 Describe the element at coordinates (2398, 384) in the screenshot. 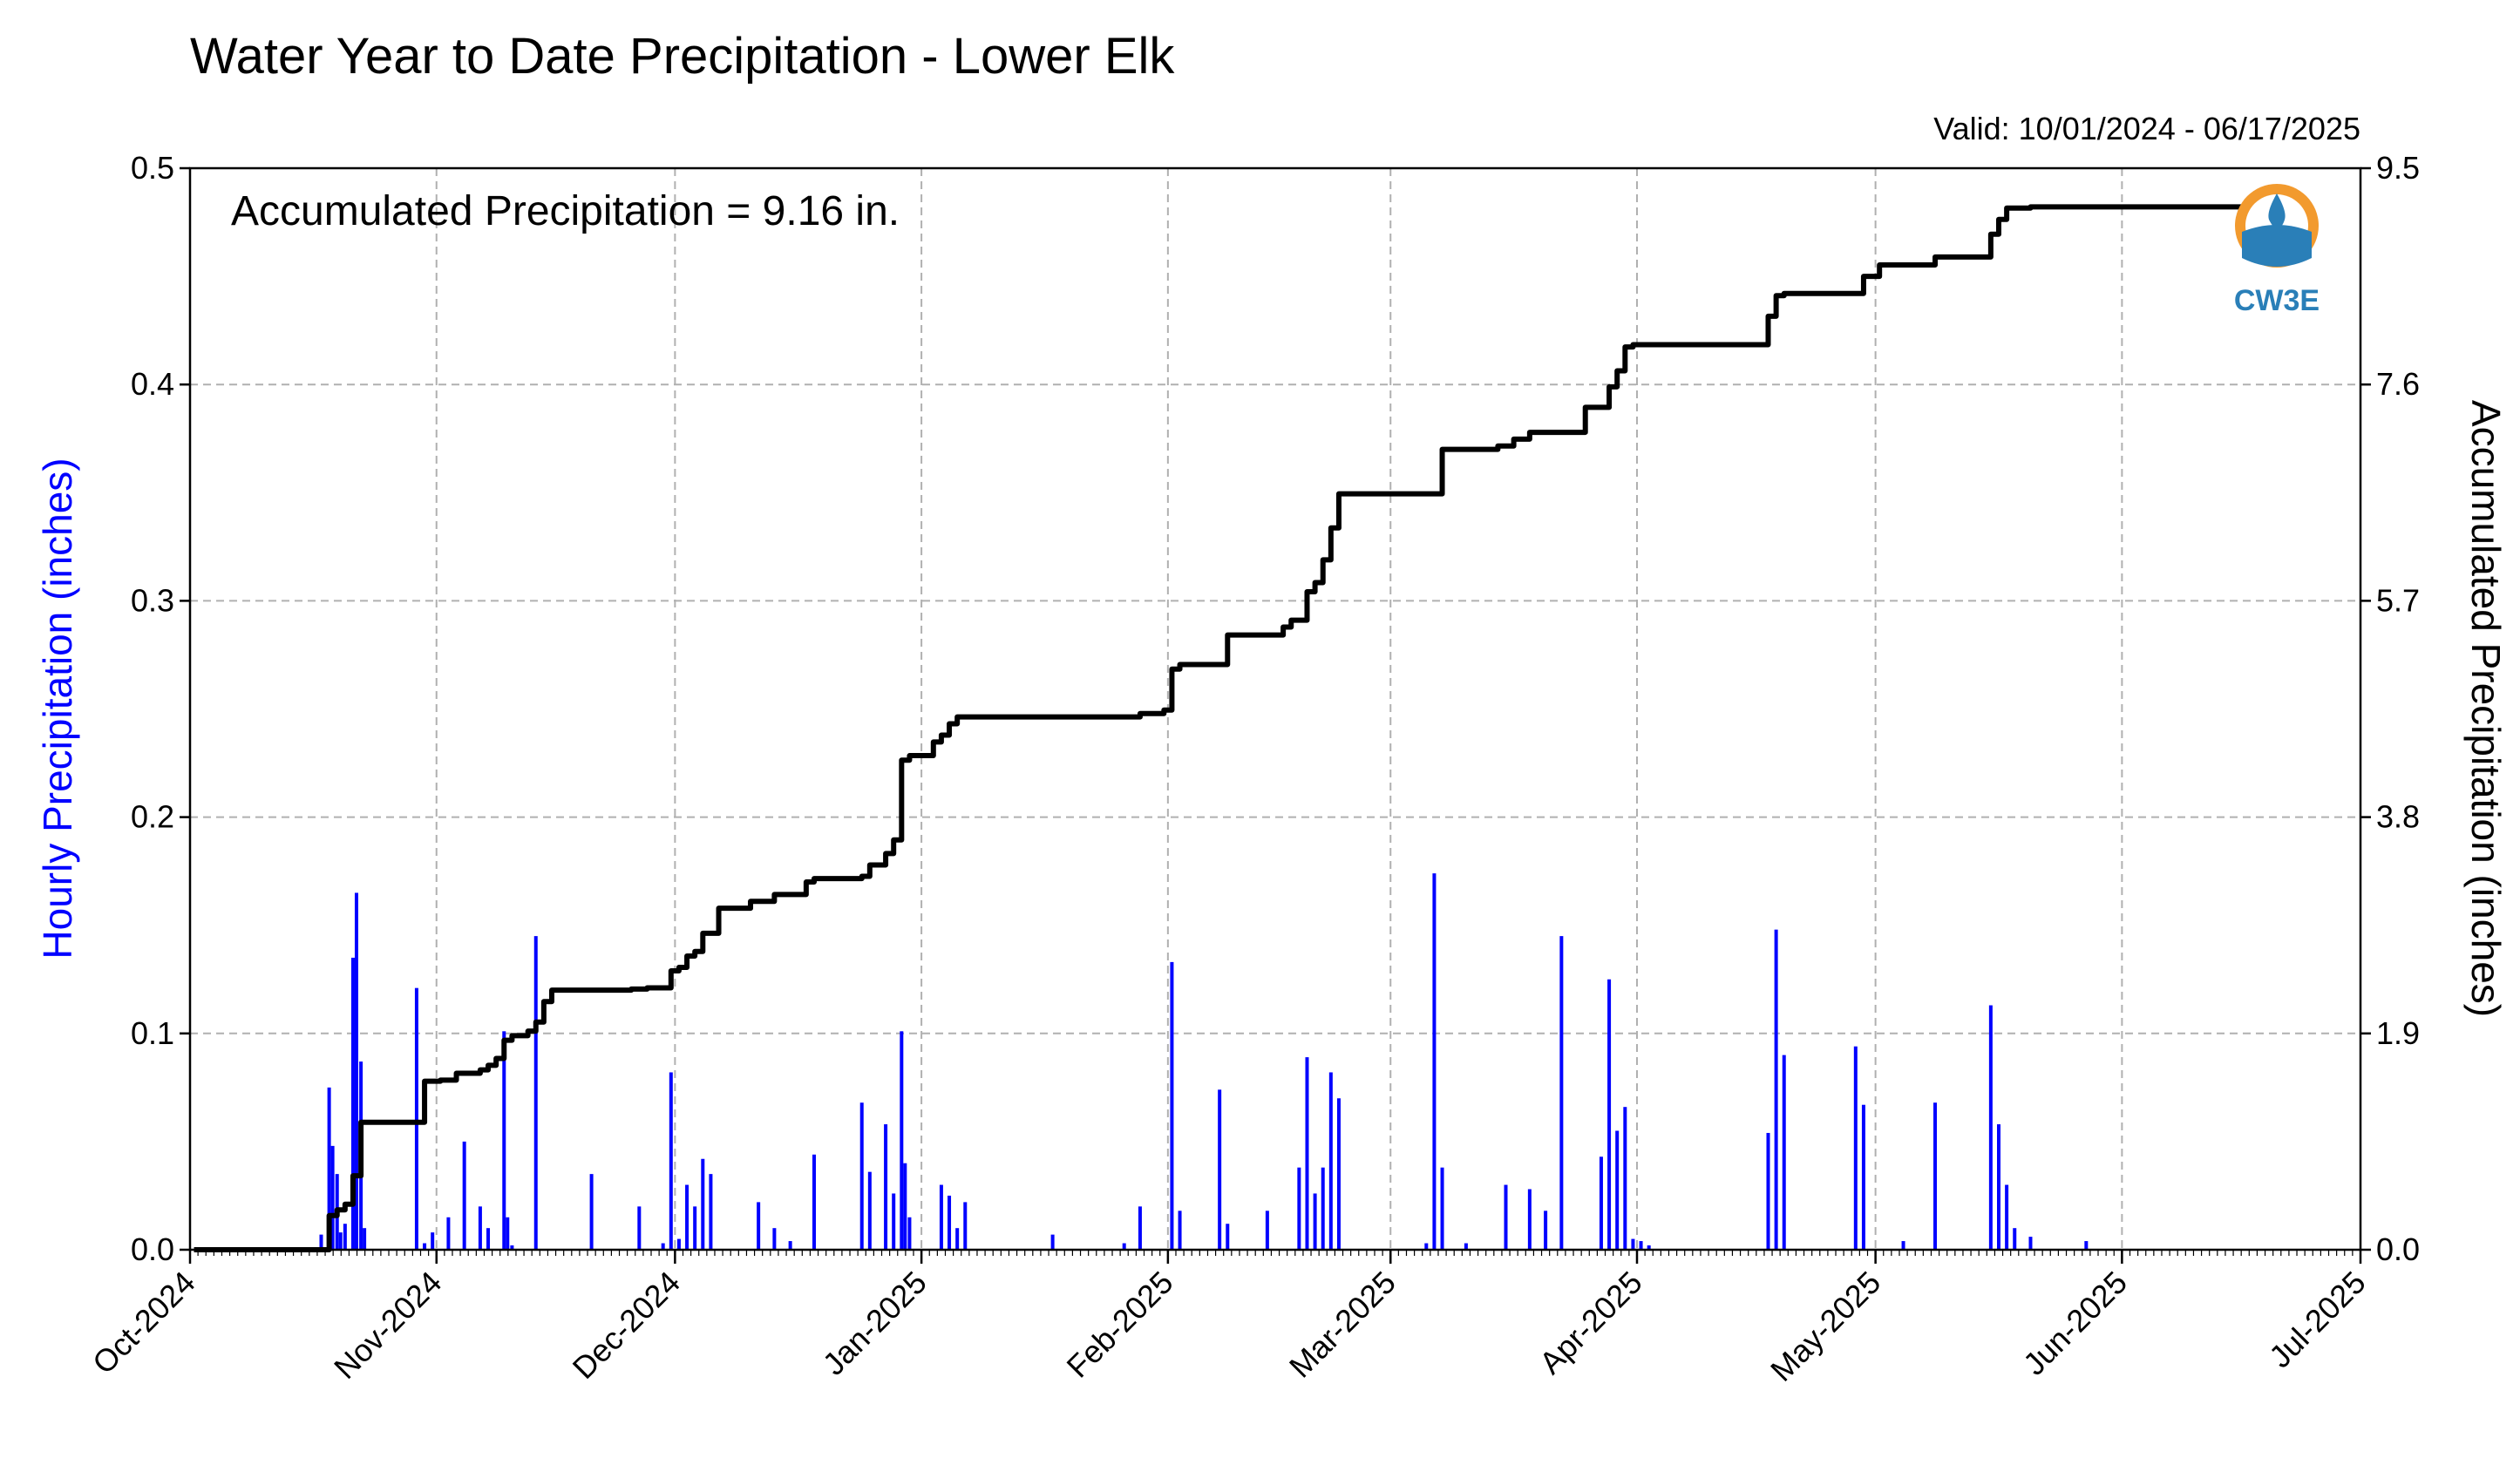

I see `y-tick-label-right: 7.6` at that location.